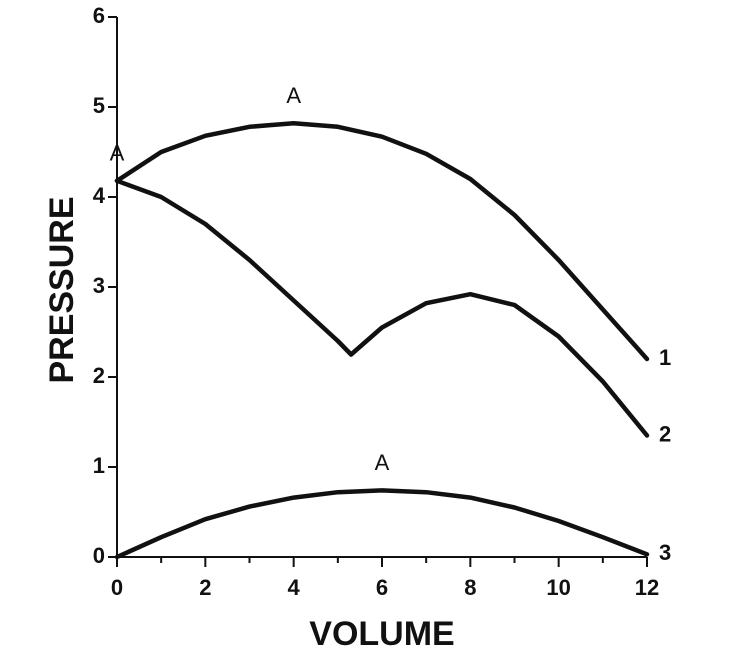 The width and height of the screenshot is (745, 667). Describe the element at coordinates (99, 195) in the screenshot. I see `y-tick-label: 4` at that location.